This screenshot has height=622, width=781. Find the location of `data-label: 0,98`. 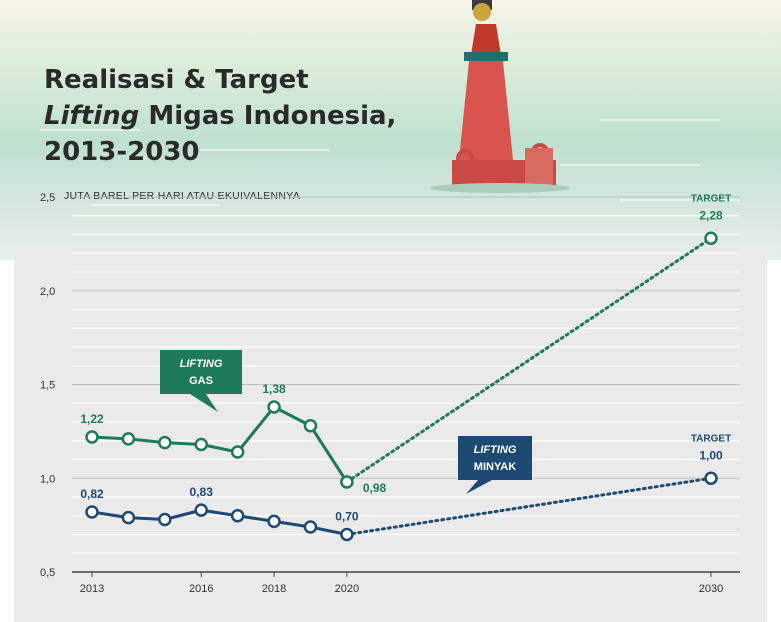

data-label: 0,98 is located at coordinates (375, 488).